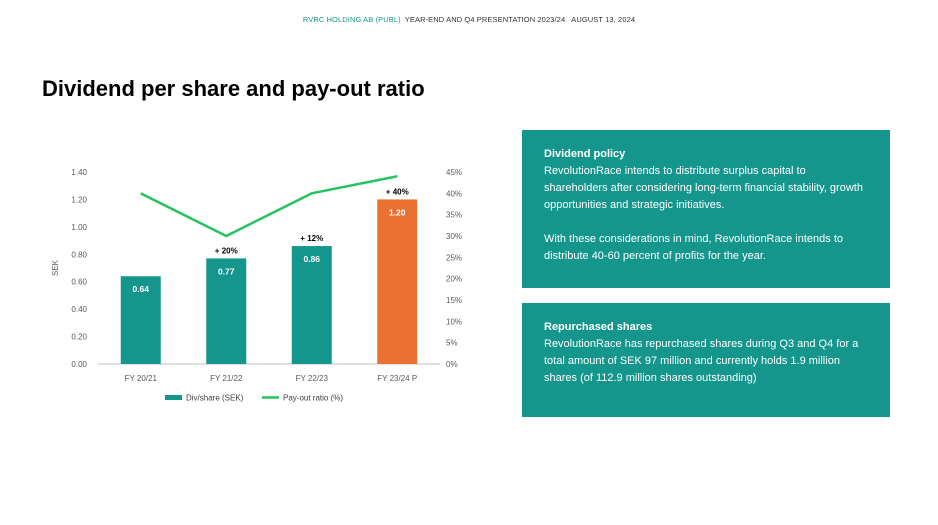 The height and width of the screenshot is (525, 938). I want to click on bar-value-label: 1.20, so click(397, 212).